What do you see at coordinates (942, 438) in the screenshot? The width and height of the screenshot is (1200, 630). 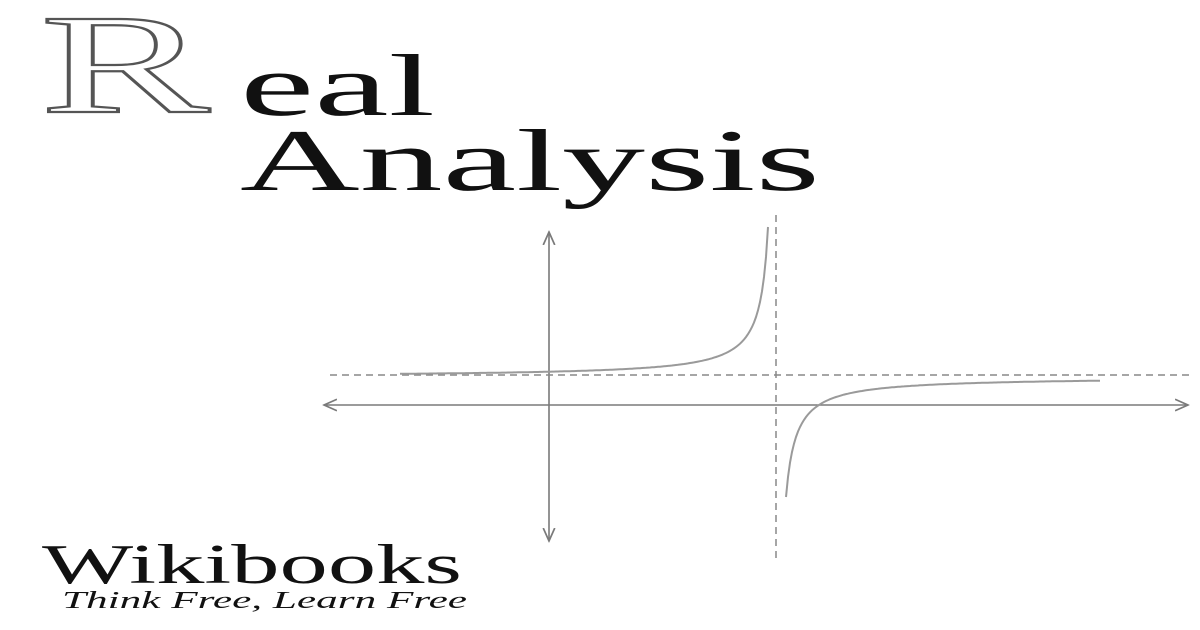 I see `curve-right-branch` at bounding box center [942, 438].